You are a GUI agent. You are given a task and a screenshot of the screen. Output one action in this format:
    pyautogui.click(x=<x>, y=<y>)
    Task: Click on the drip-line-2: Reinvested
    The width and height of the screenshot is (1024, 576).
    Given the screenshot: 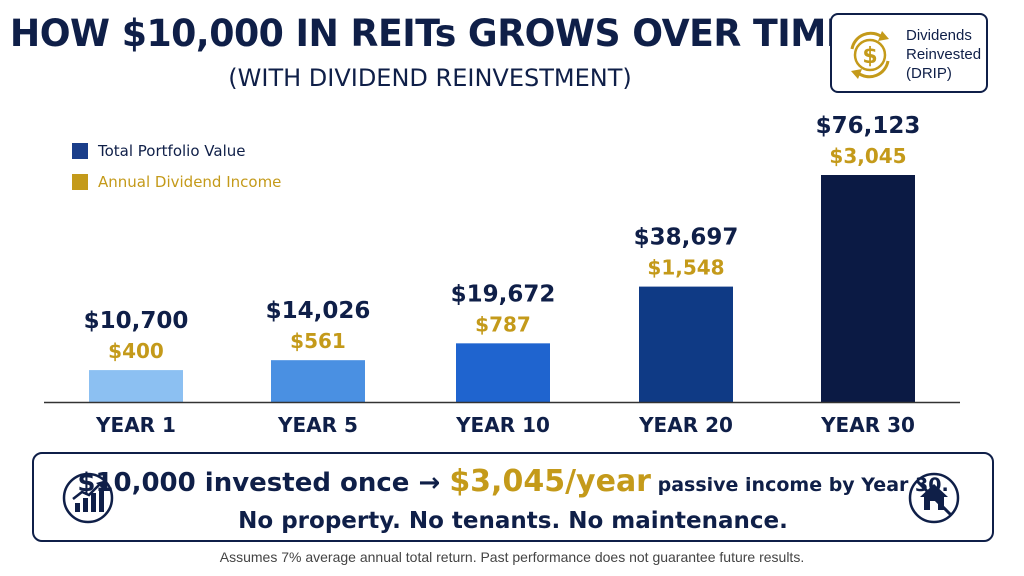 What is the action you would take?
    pyautogui.click(x=944, y=54)
    